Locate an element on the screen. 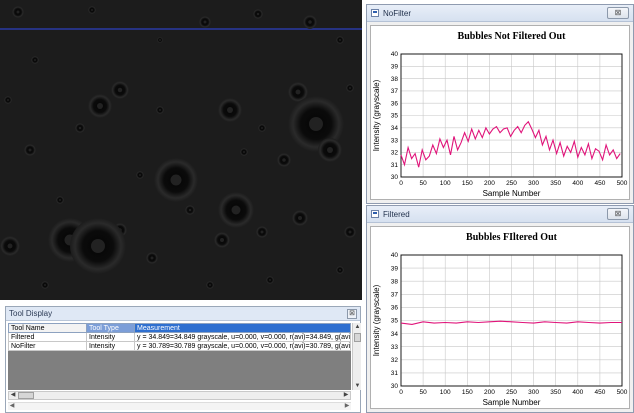 The image size is (634, 413). scroll-down-icon: ▼ is located at coordinates (357, 386).